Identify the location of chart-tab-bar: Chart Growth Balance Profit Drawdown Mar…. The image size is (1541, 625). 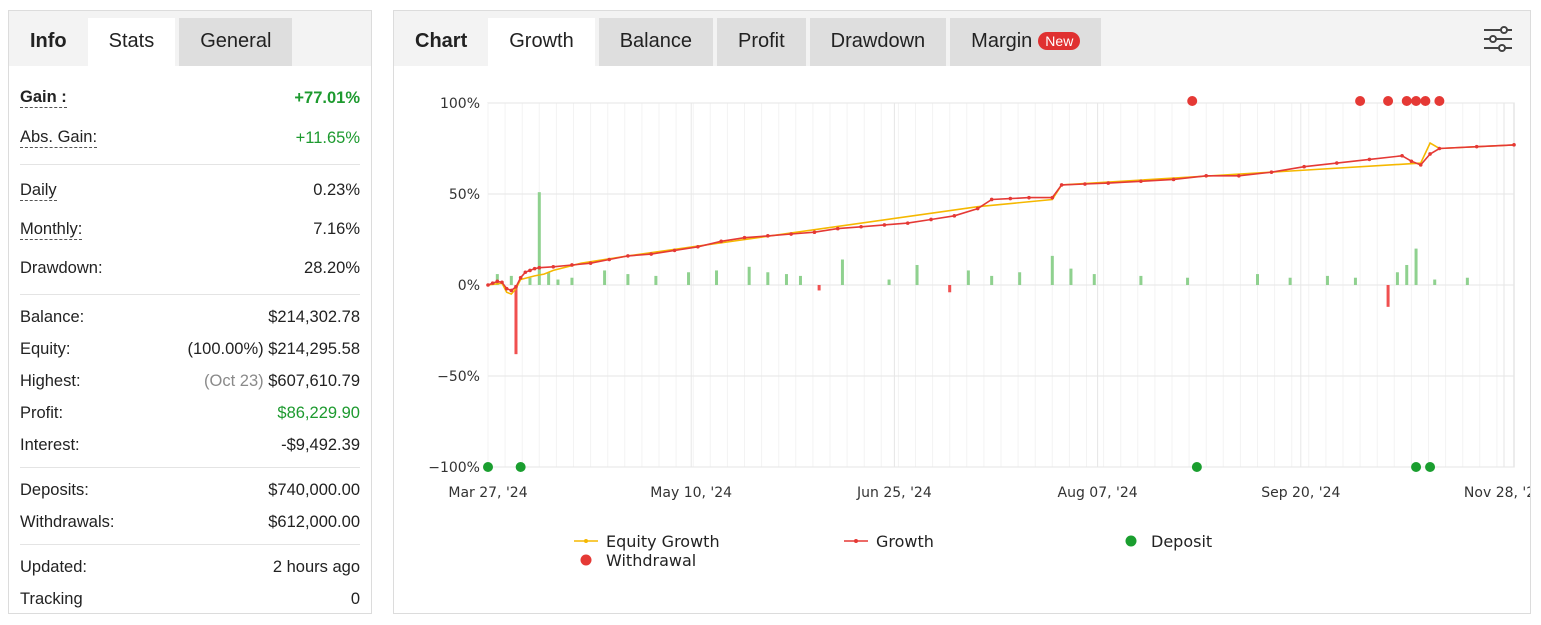
(962, 38).